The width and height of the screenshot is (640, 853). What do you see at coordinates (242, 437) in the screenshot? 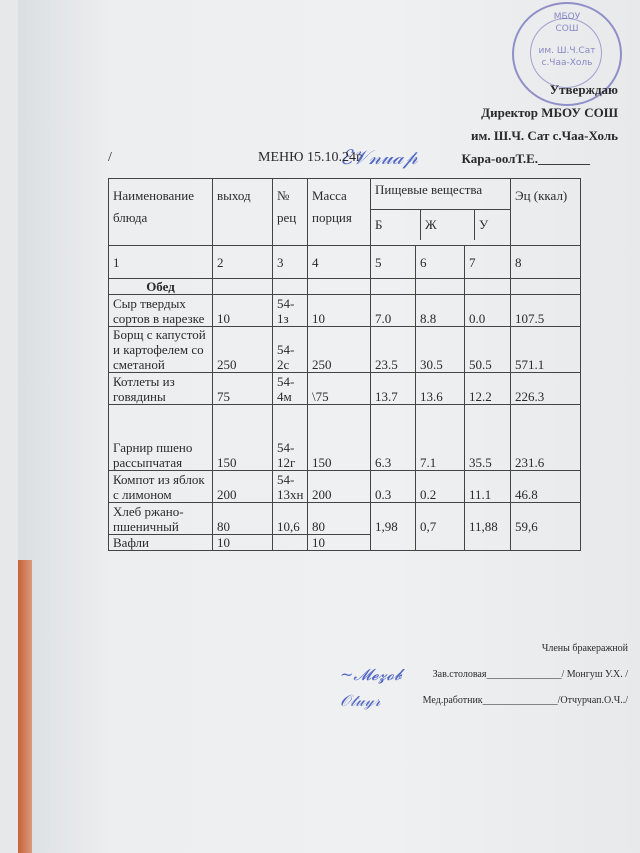
I see `cell-output: 150` at bounding box center [242, 437].